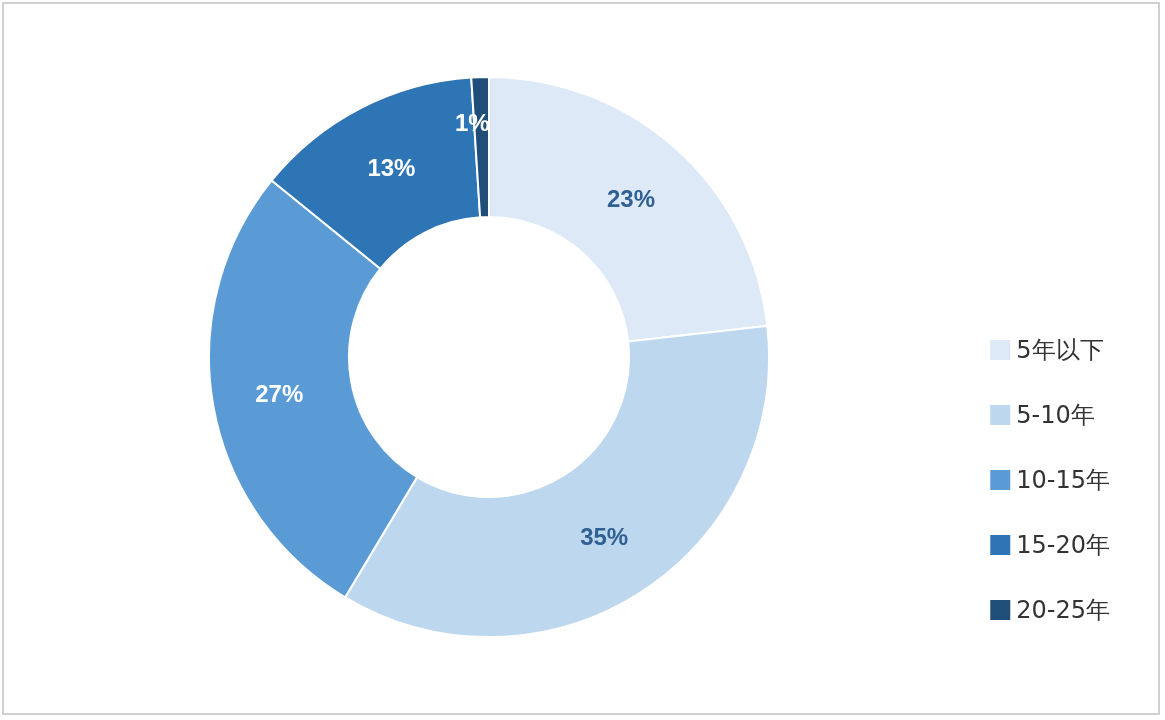 The image size is (1165, 720). Describe the element at coordinates (1055, 415) in the screenshot. I see `legend-label: 5-10年` at that location.